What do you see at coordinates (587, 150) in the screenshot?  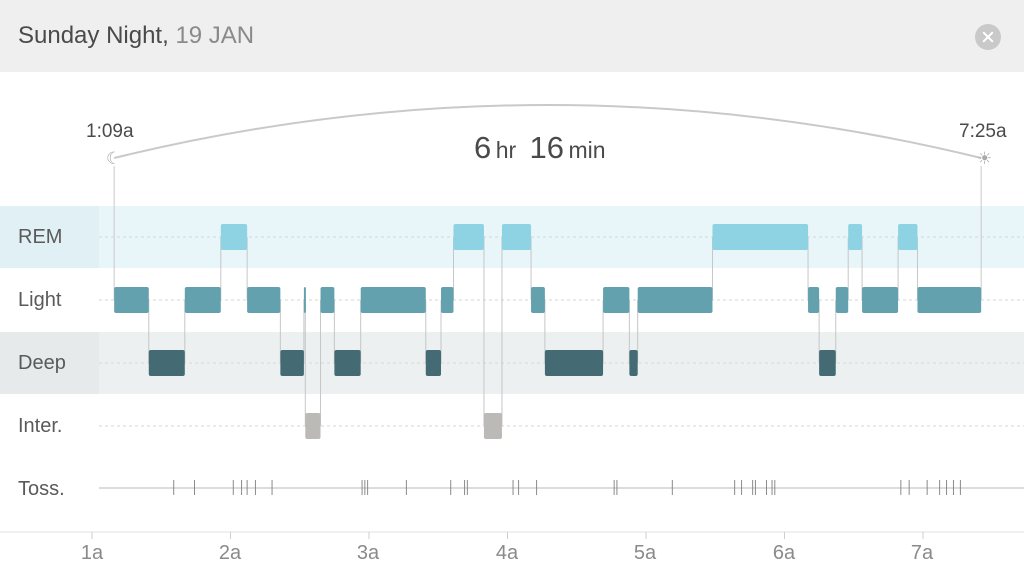 I see `duration-minutes-unit: min` at bounding box center [587, 150].